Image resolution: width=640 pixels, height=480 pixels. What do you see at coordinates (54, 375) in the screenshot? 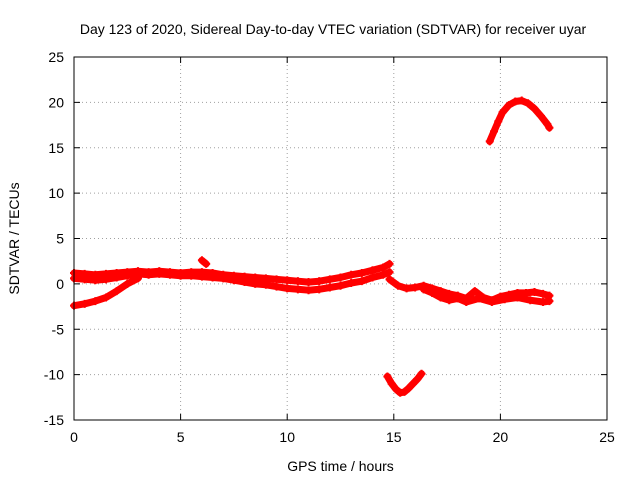
I see `y-tick-label: -10` at bounding box center [54, 375].